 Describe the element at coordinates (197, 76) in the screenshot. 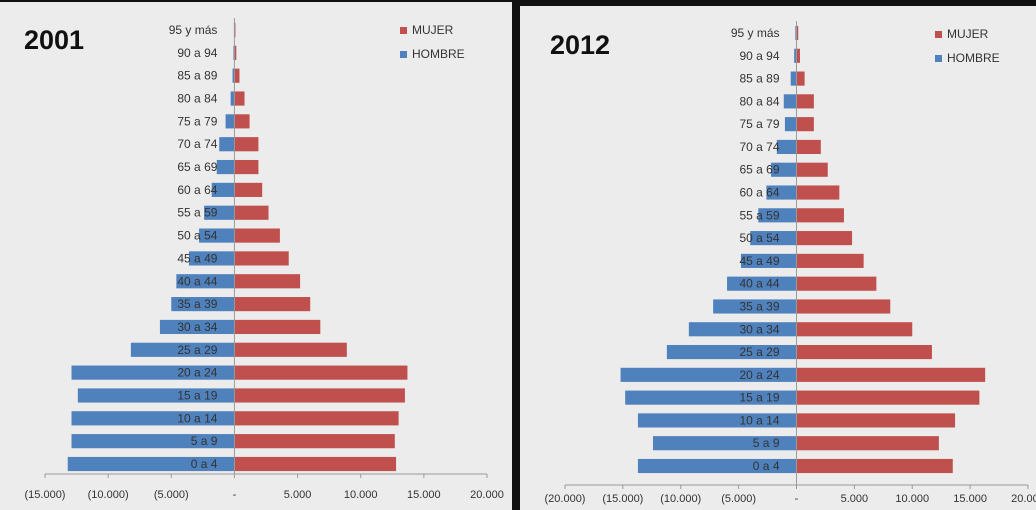

I see `category-label: 85 a 89` at that location.